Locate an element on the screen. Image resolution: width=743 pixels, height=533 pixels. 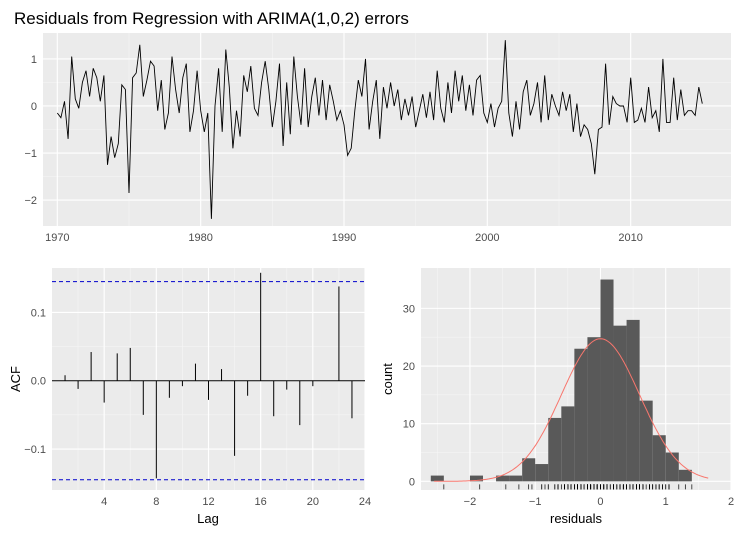
y-axis-label: ACF is located at coordinates (15, 379).